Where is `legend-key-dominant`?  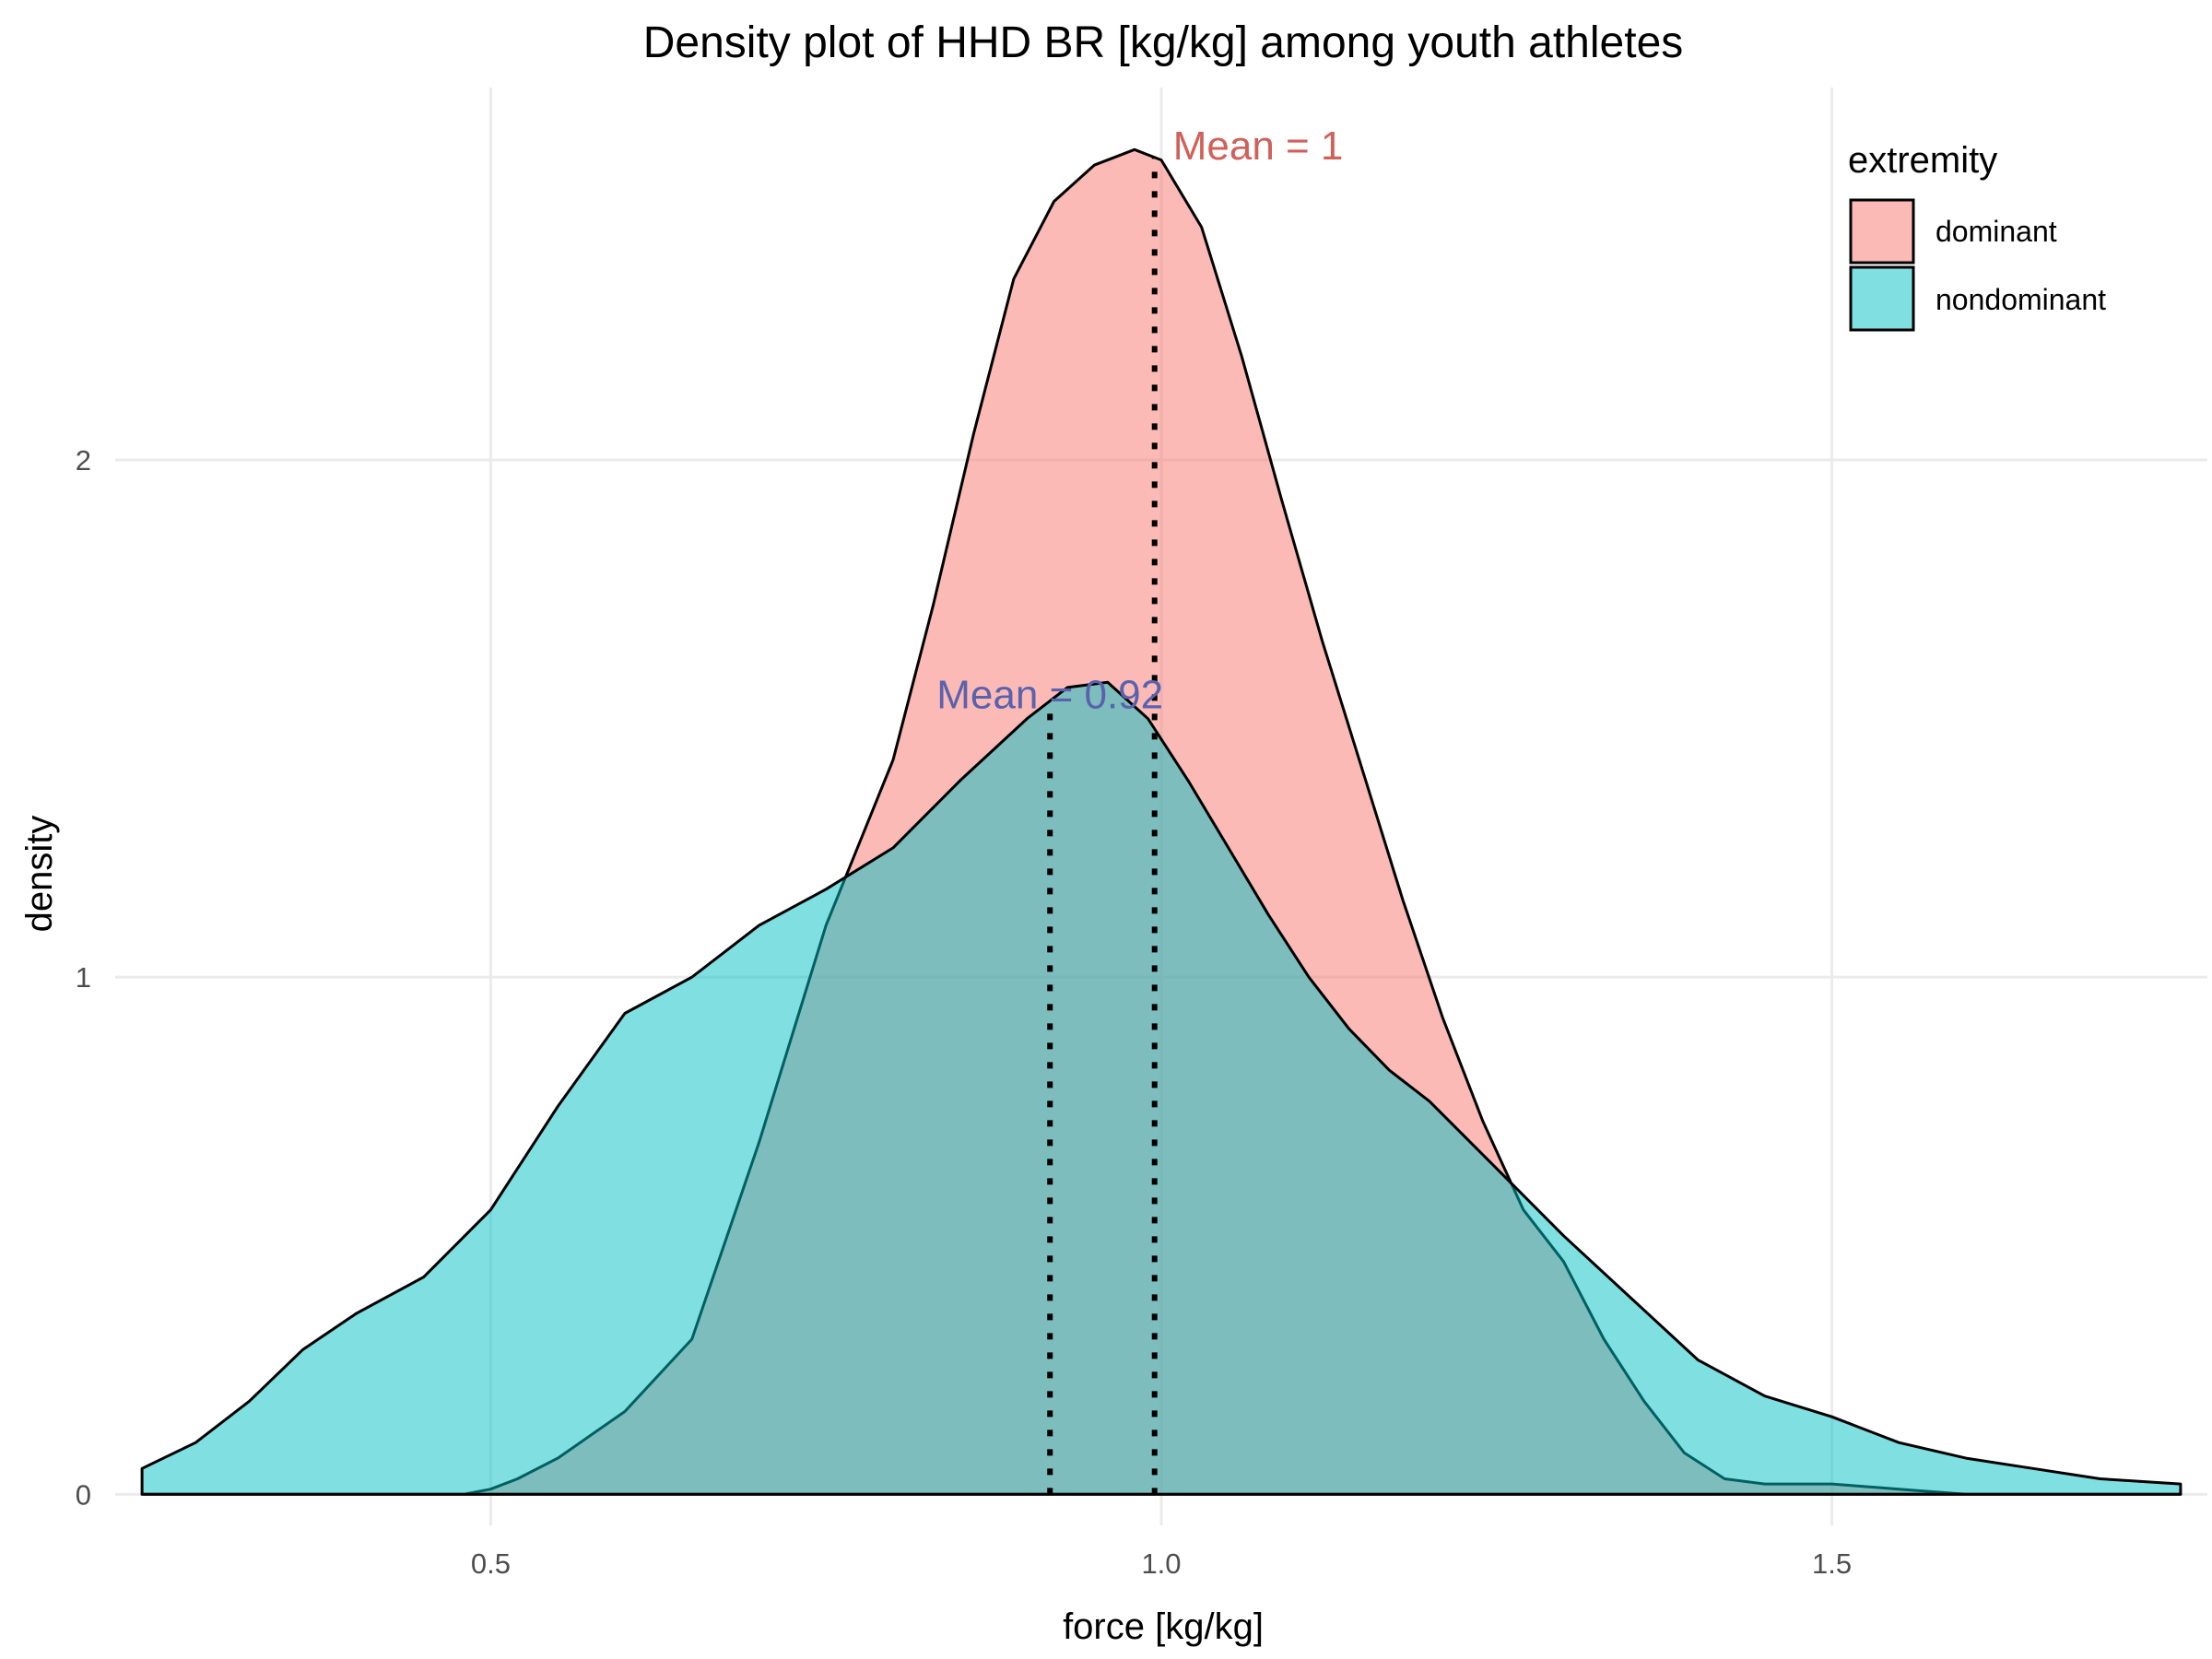
legend-key-dominant is located at coordinates (1882, 231).